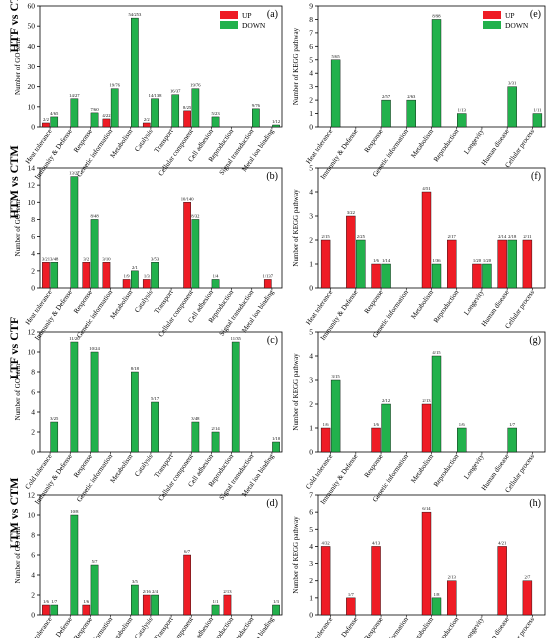 The image size is (550, 638). I want to click on data-label-down: 5/7, so click(95, 561).